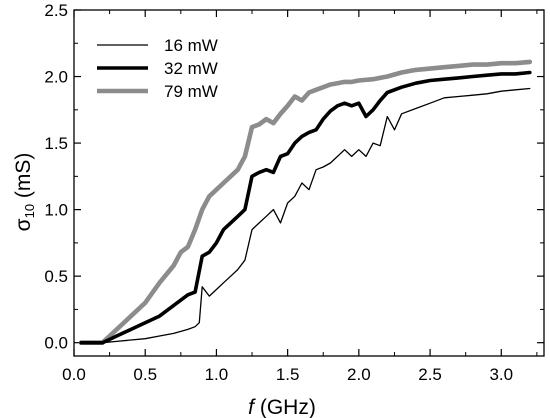 Image resolution: width=550 pixels, height=418 pixels. I want to click on y-axis-label-unit: (mS), so click(23, 178).